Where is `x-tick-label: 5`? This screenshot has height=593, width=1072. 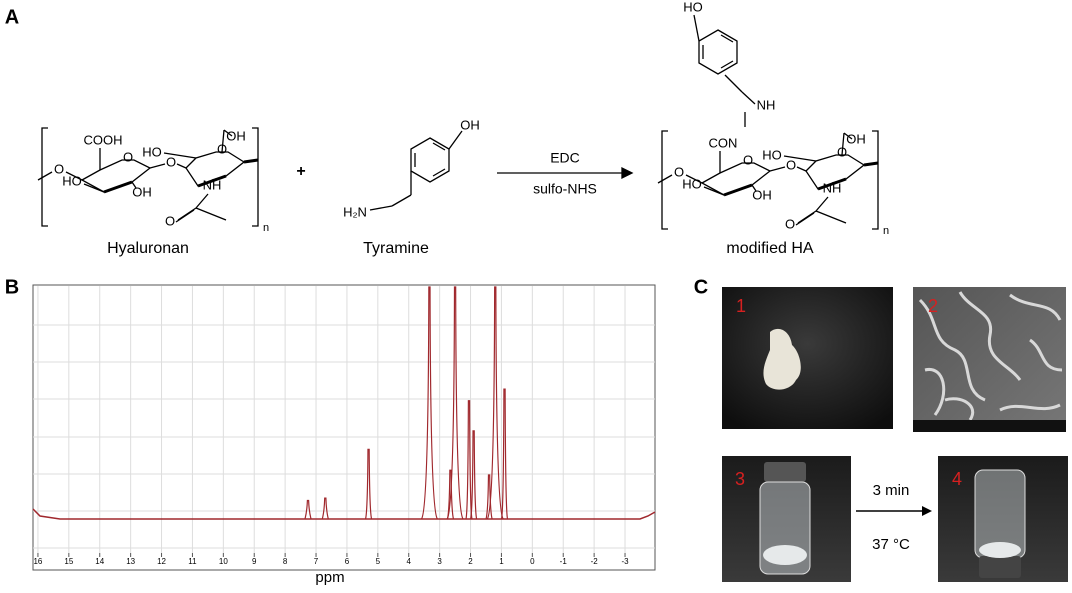 x-tick-label: 5 is located at coordinates (378, 561).